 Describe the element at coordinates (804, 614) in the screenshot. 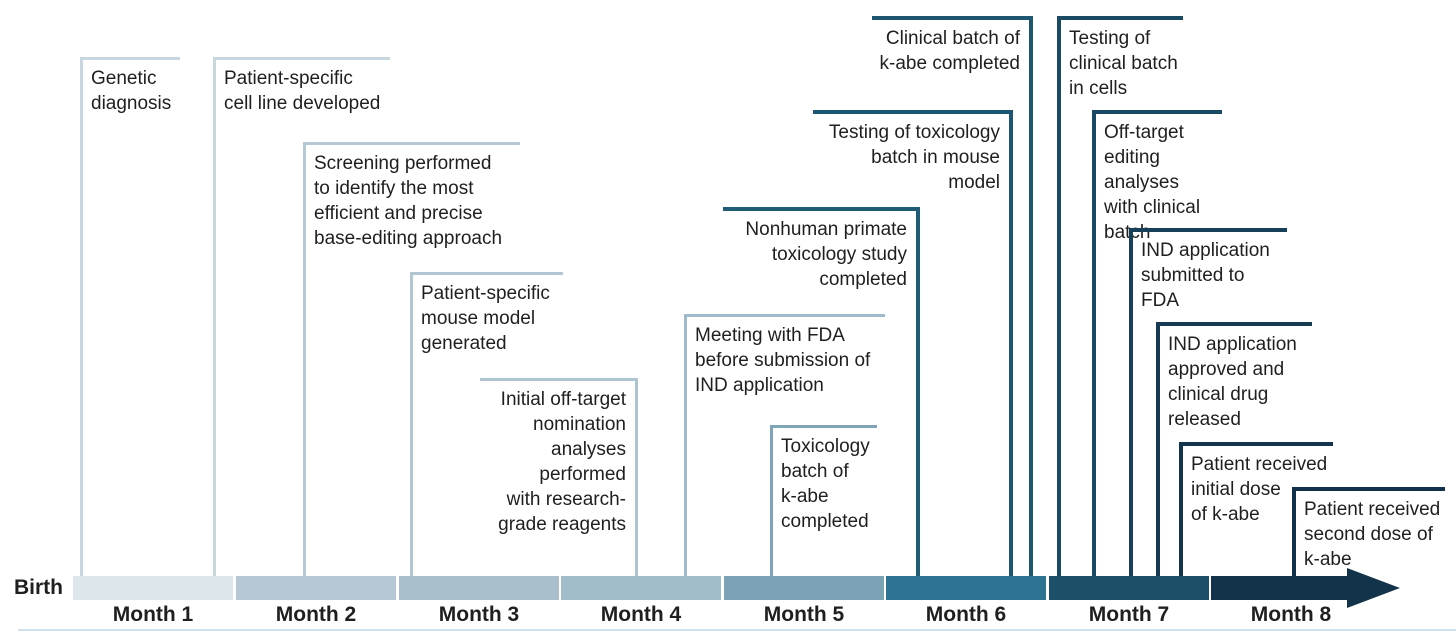

I see `month-label-5: Month 5` at that location.